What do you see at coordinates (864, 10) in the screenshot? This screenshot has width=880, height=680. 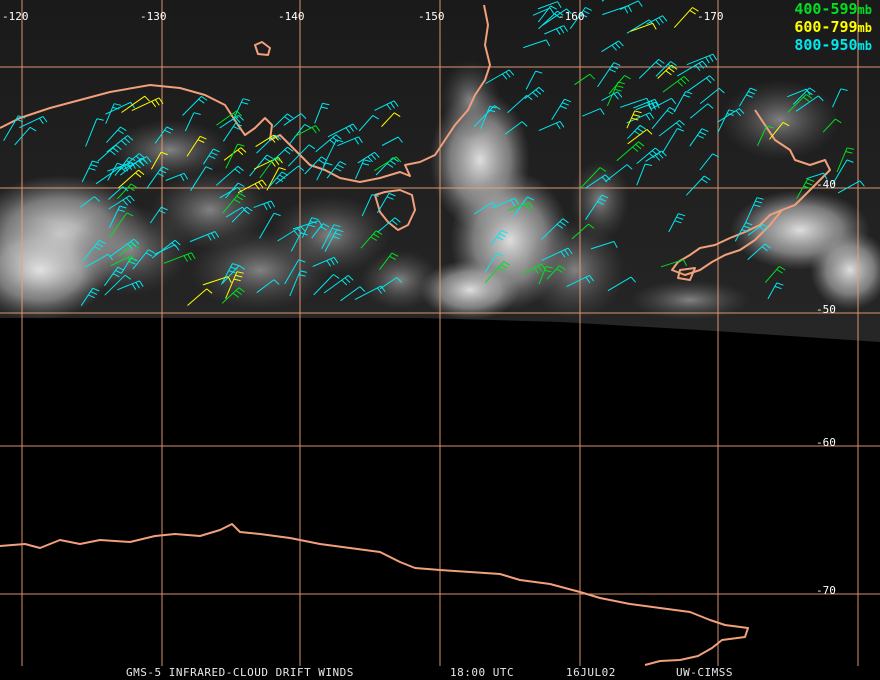 I see `legend-unit: mb` at bounding box center [864, 10].